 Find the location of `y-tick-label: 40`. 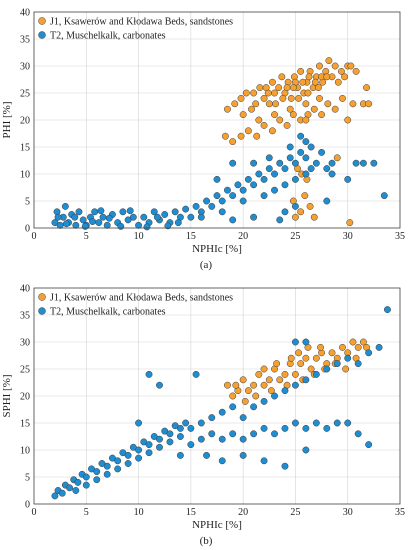

y-tick-label: 40 is located at coordinates (25, 289).